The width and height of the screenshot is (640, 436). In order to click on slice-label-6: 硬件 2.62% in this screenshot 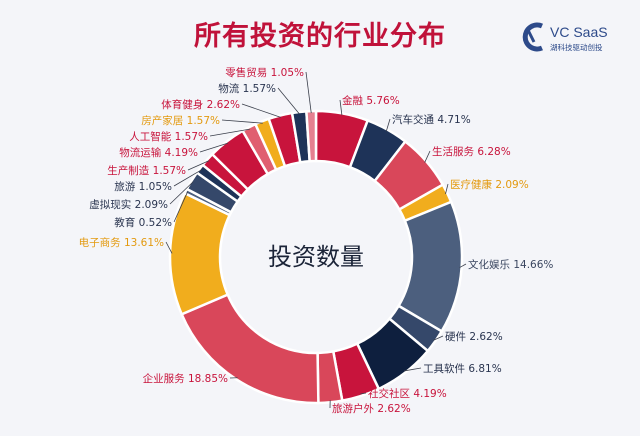, I will do `click(474, 337)`.